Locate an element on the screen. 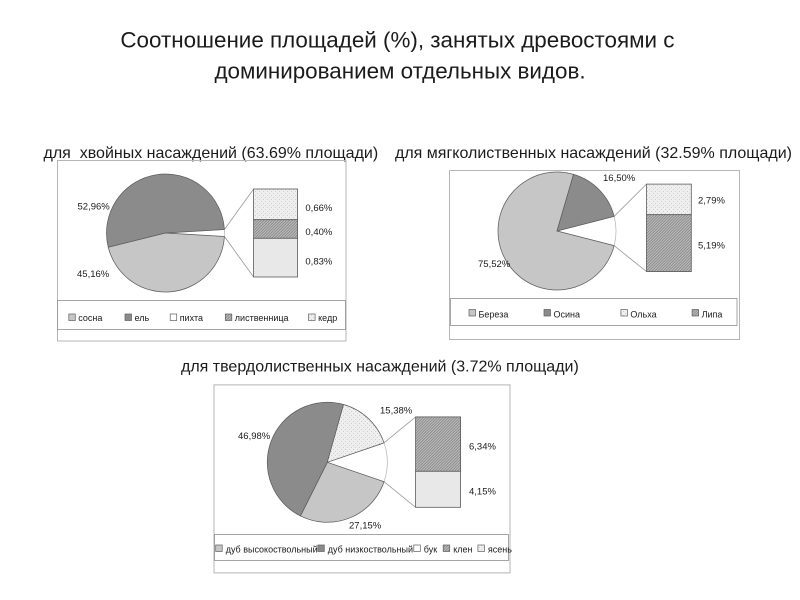  svg-text:доминированием отдельных видов: доминированием отдельных видов. is located at coordinates (399, 71).